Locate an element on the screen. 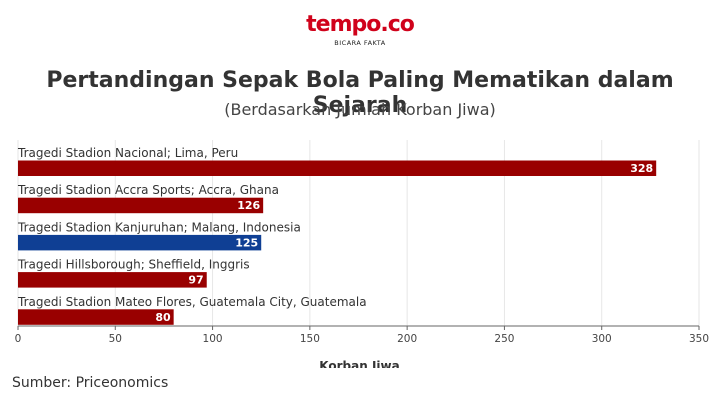 Image resolution: width=720 pixels, height=405 pixels. logo-tagline: BICARA FAKTA is located at coordinates (360, 43).